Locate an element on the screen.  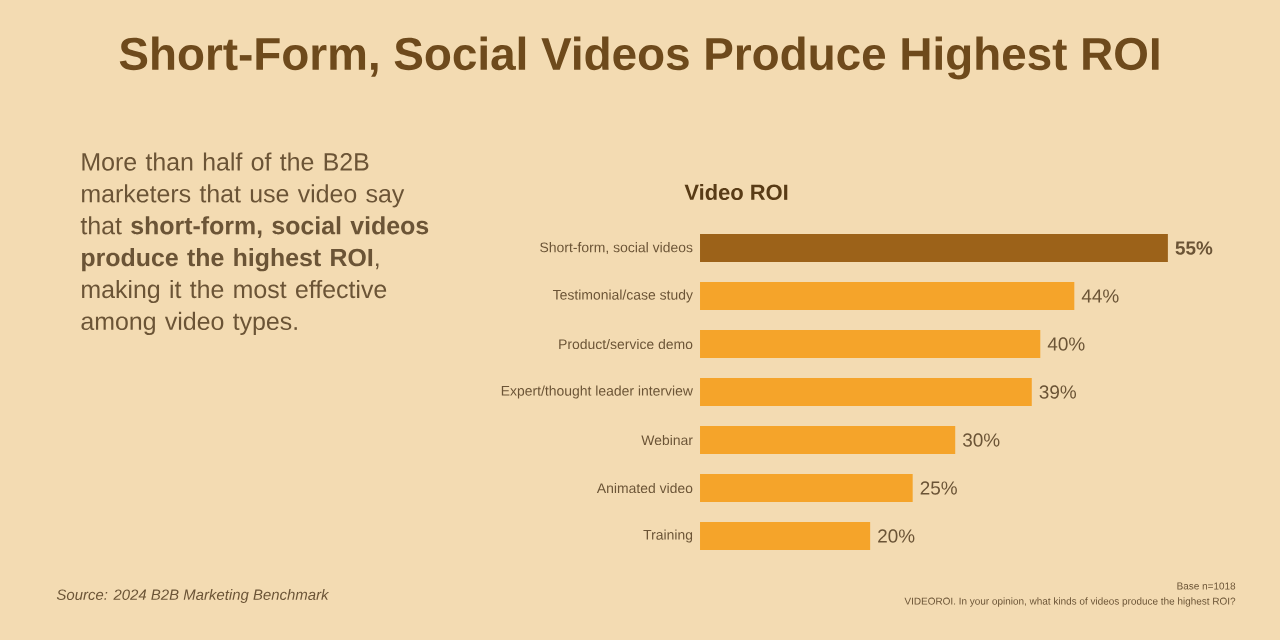
data-label: 44% is located at coordinates (1100, 296).